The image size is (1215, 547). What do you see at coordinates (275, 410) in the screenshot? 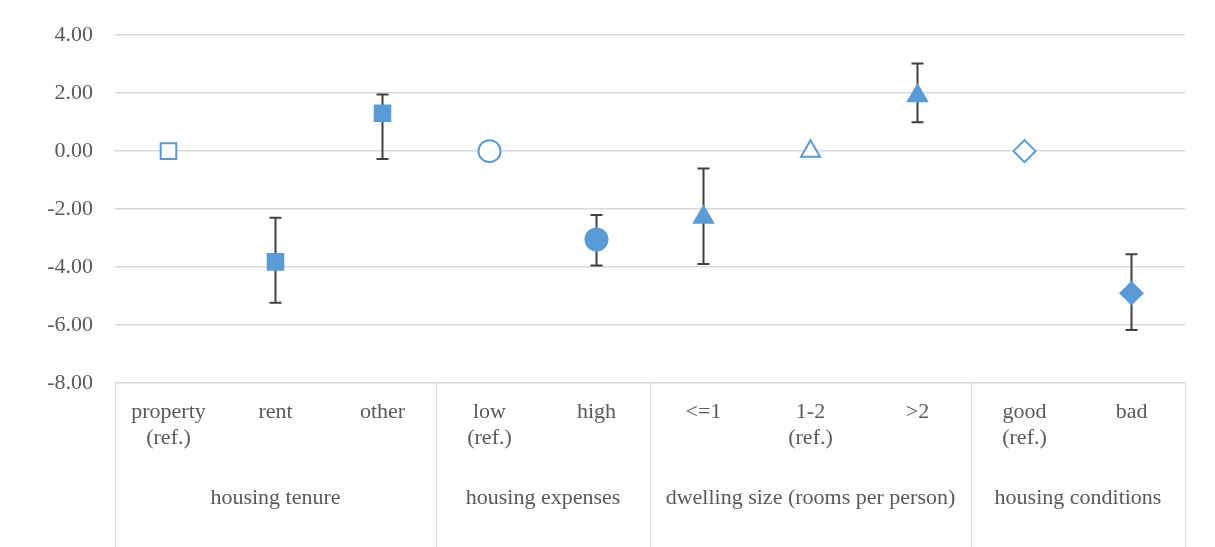
I see `x-tick-label: rent` at bounding box center [275, 410].